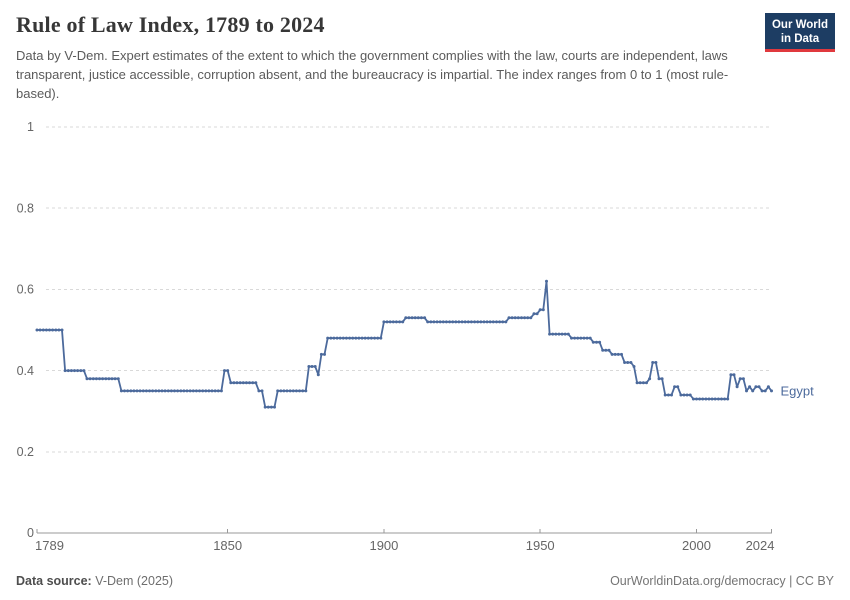 This screenshot has height=600, width=850. Describe the element at coordinates (227, 545) in the screenshot. I see `x-tick-label: 1850` at that location.